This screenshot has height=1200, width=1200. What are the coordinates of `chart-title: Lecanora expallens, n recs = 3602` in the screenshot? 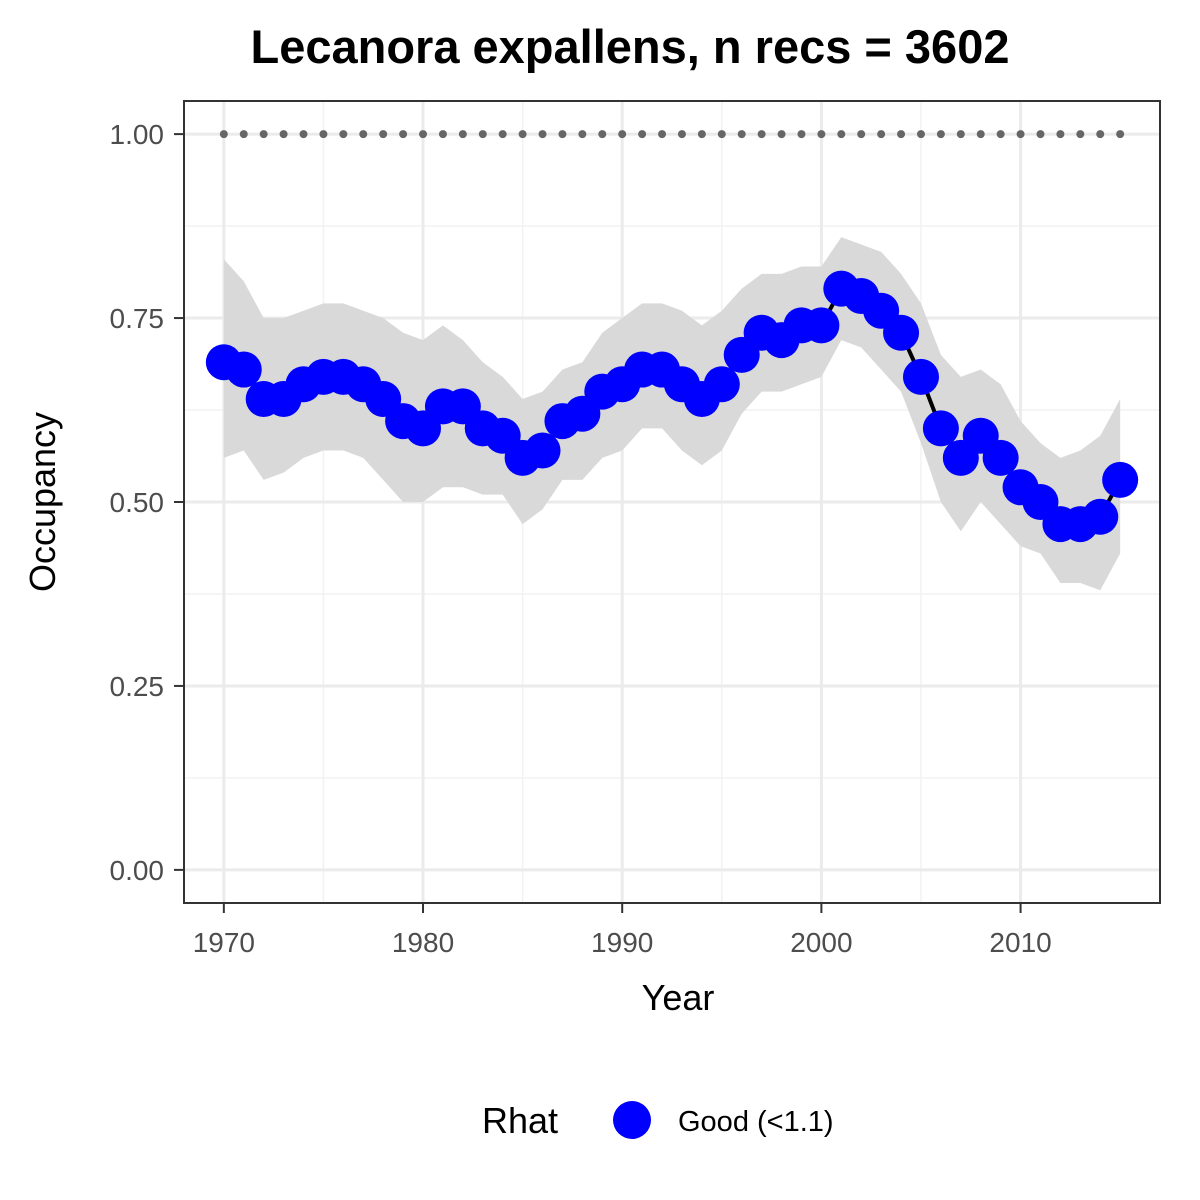 It's located at (630, 46).